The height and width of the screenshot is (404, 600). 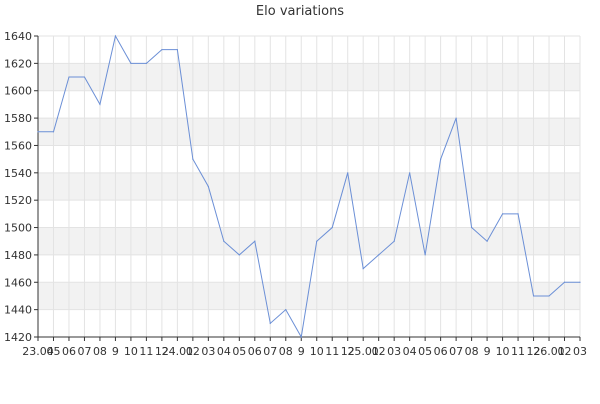 I want to click on chart-title: Elo variations, so click(x=300, y=11).